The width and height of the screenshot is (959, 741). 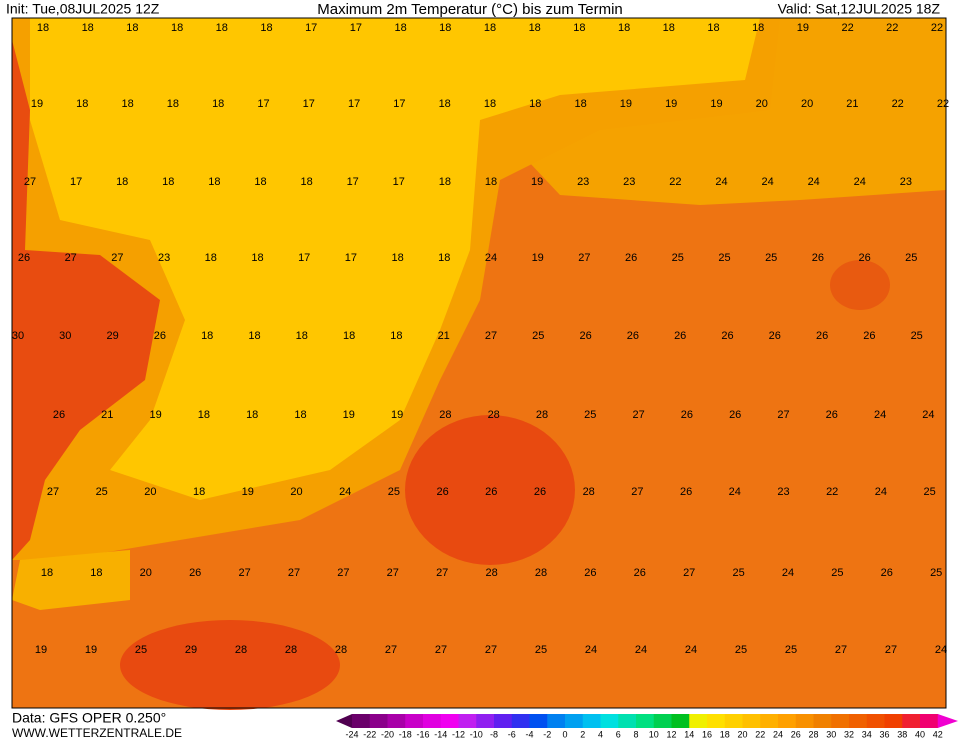 What do you see at coordinates (71, 580) in the screenshot?
I see `west-orange` at bounding box center [71, 580].